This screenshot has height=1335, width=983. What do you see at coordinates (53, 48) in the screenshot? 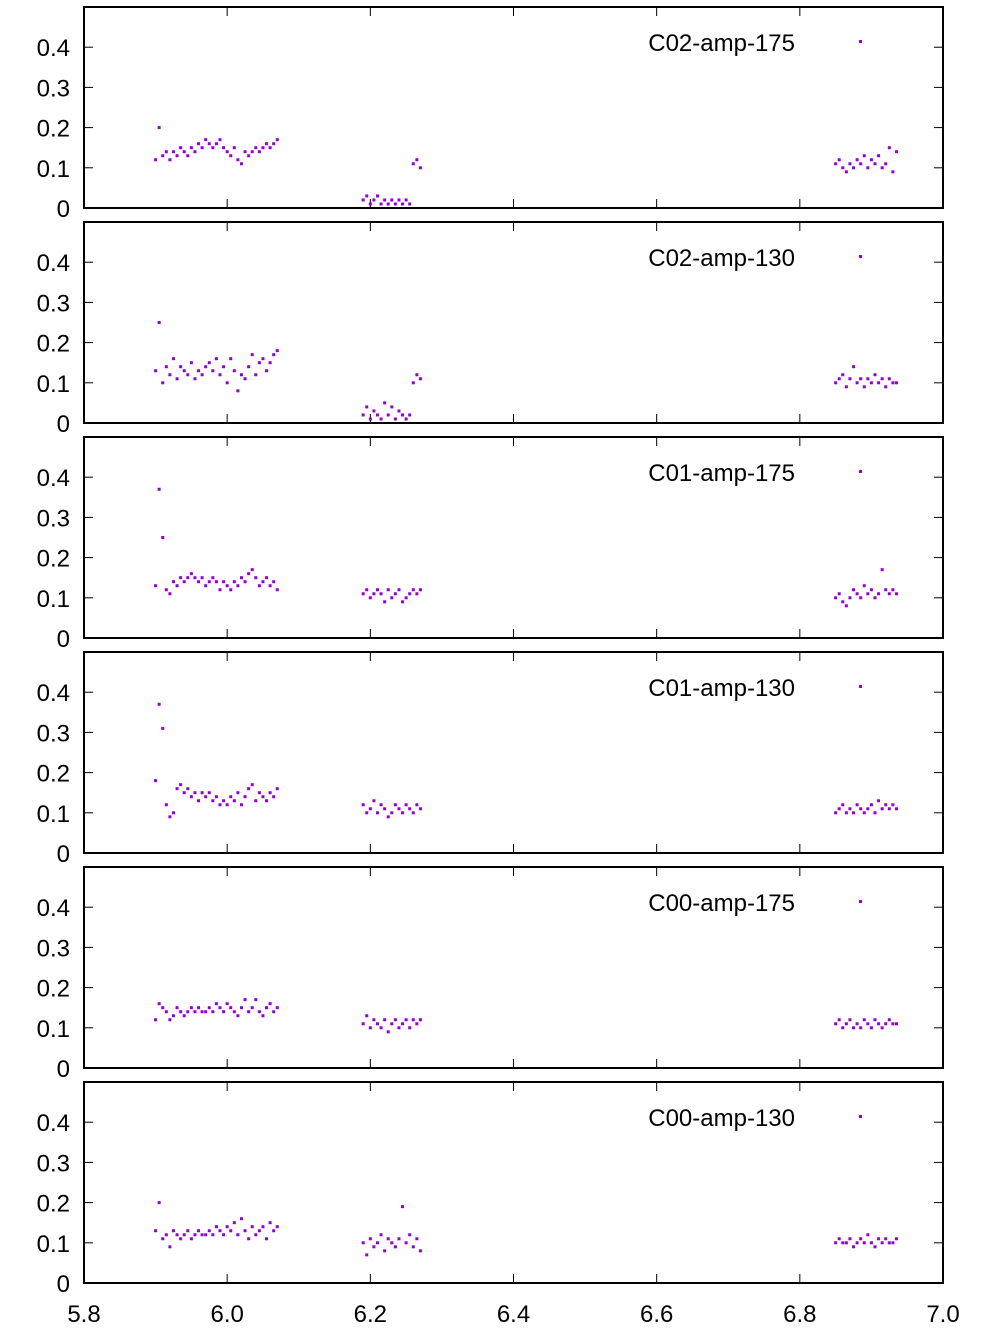
I see `y-tick-label: 0.4` at bounding box center [53, 48].